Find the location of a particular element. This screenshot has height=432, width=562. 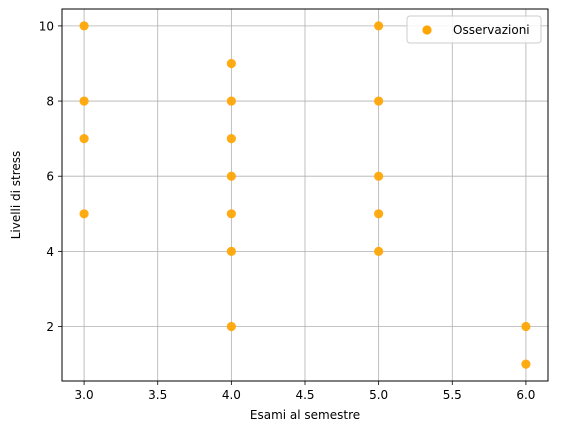

x-axis-ticks: 3.0 3.5 4.0 4.5 5.0 5.5 6.0 is located at coordinates (305, 391).